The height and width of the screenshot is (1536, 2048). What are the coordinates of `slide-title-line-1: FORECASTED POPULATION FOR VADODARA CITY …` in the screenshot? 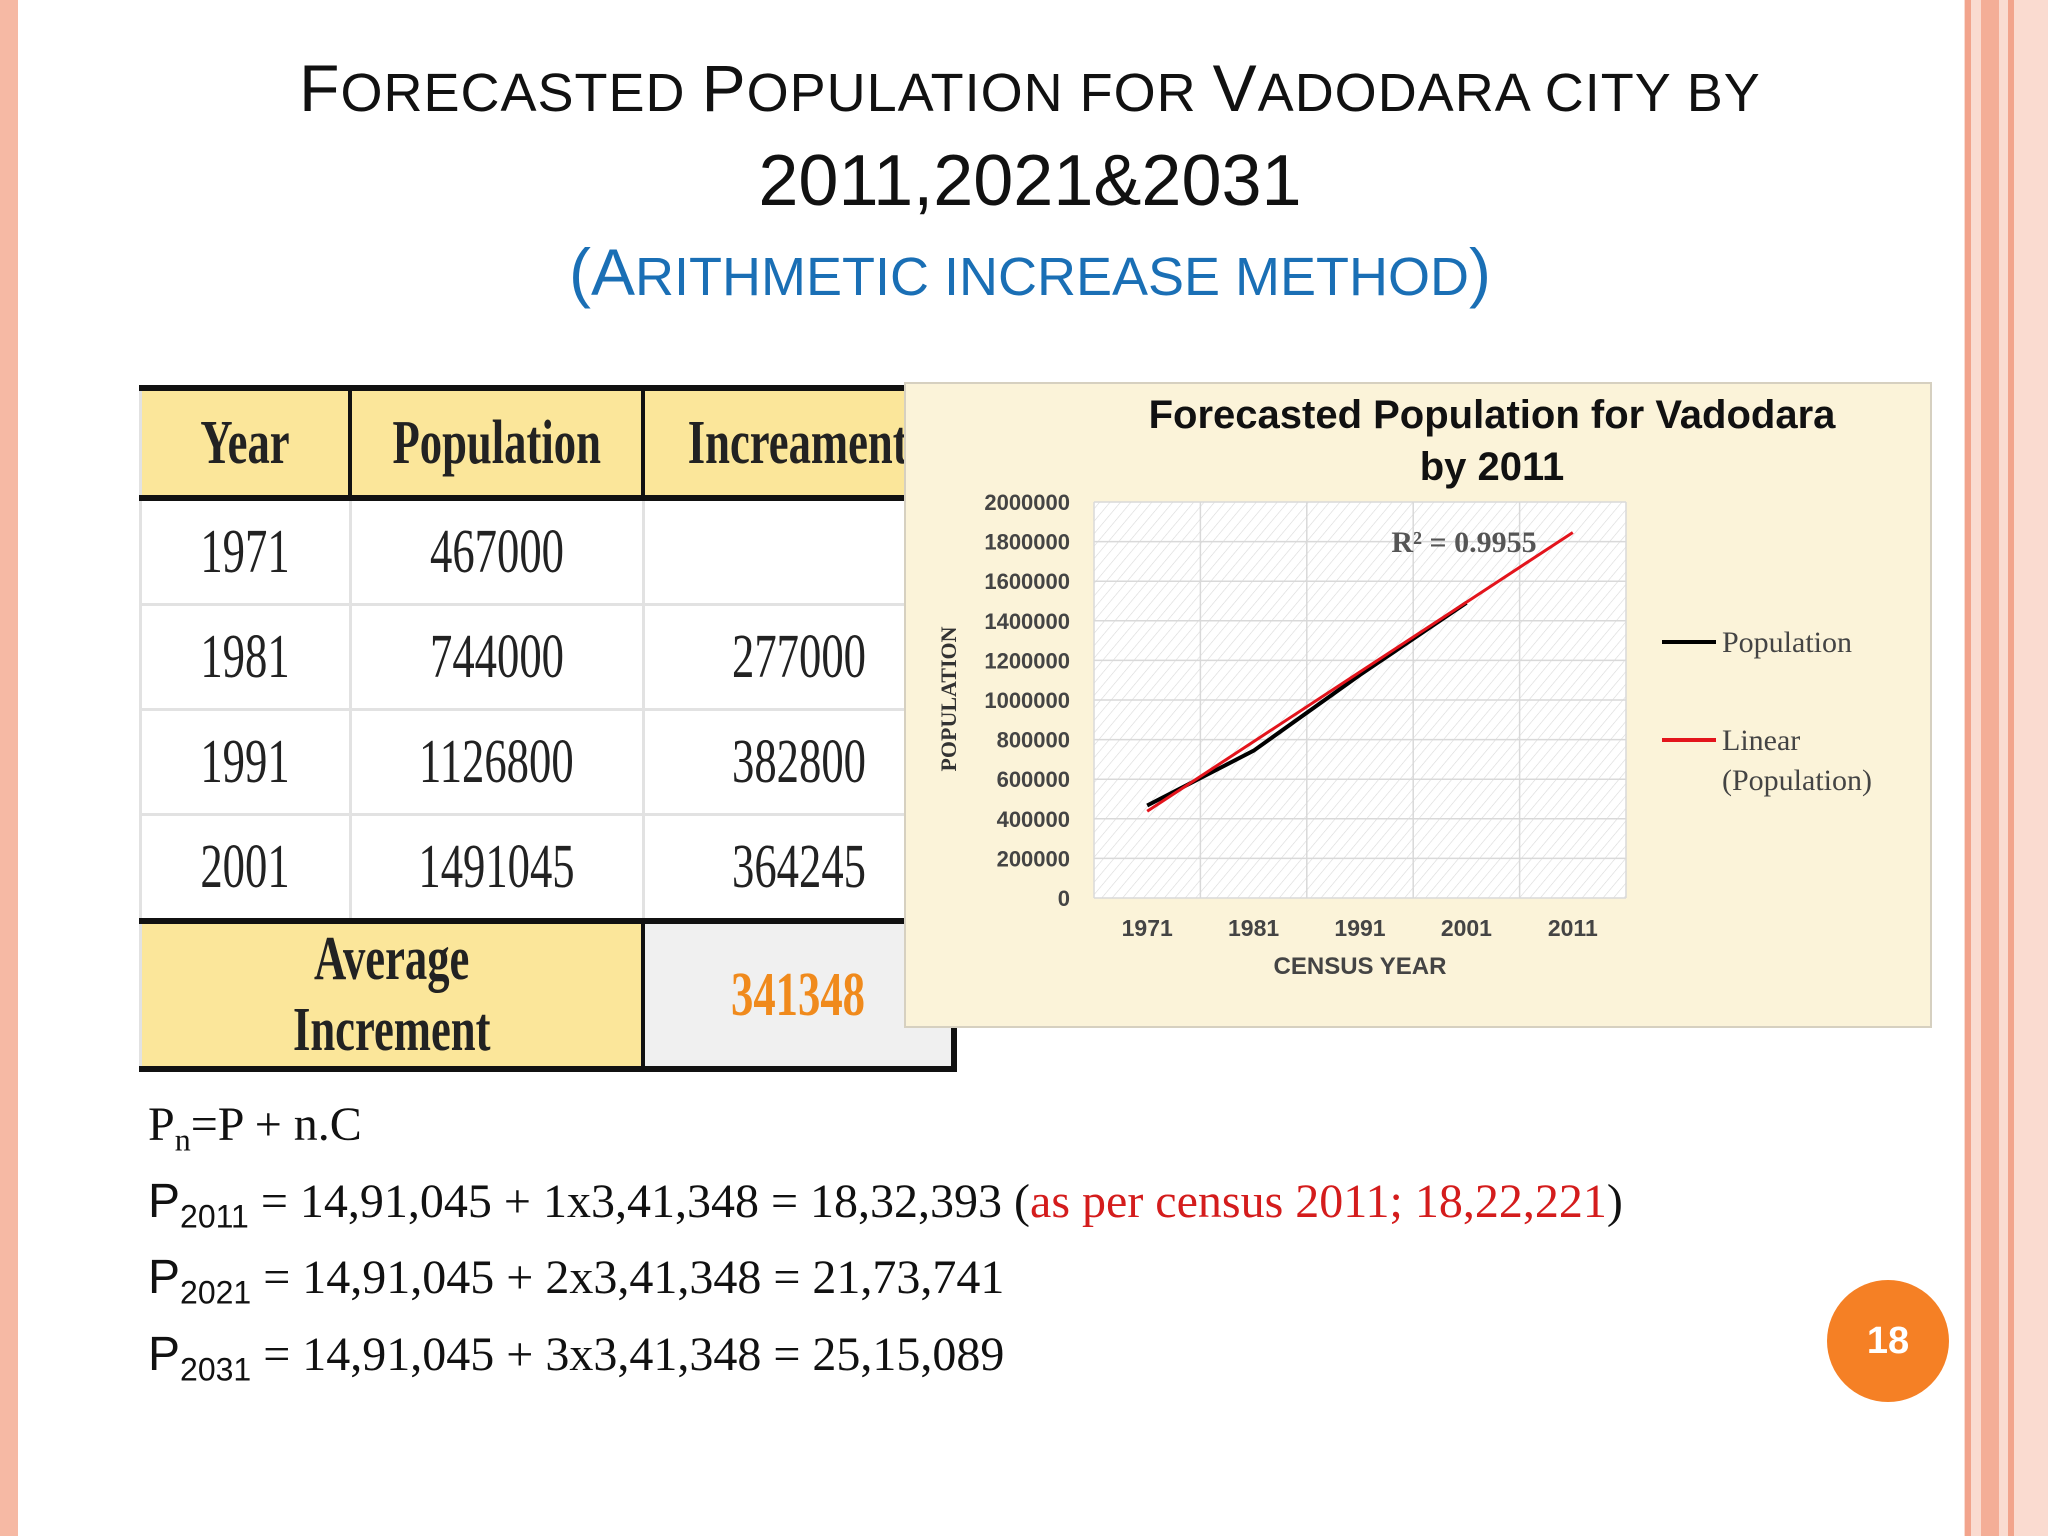 It's located at (1030, 88).